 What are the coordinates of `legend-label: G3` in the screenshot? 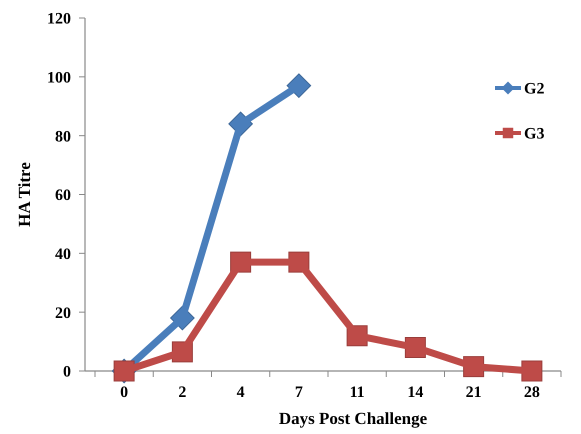 It's located at (534, 134).